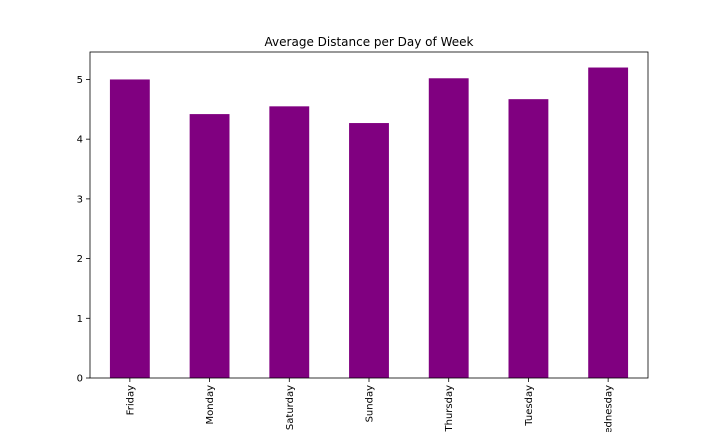 This screenshot has width=720, height=432. Describe the element at coordinates (80, 140) in the screenshot. I see `y-tick-label: 4` at that location.